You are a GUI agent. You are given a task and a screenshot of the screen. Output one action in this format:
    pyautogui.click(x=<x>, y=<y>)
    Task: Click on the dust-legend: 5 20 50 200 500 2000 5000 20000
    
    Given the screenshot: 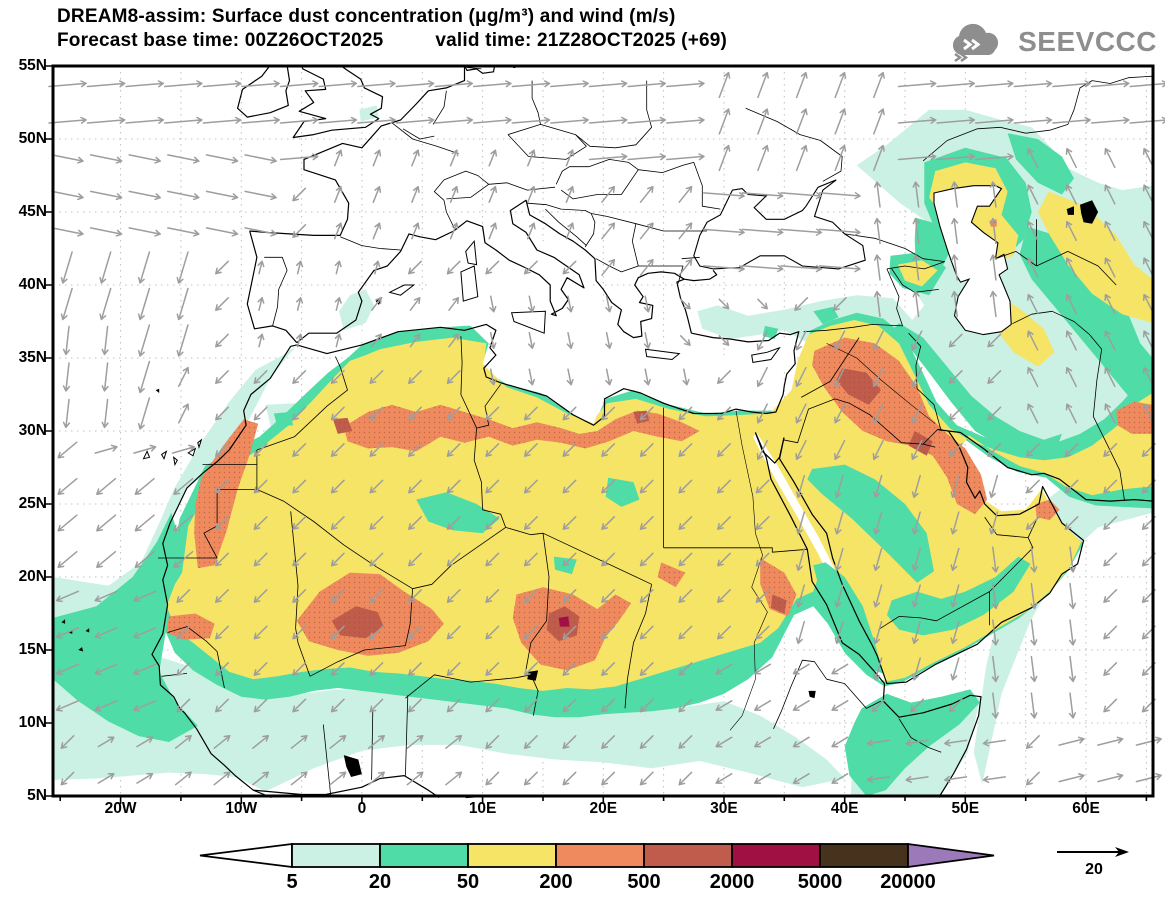 What is the action you would take?
    pyautogui.click(x=597, y=872)
    